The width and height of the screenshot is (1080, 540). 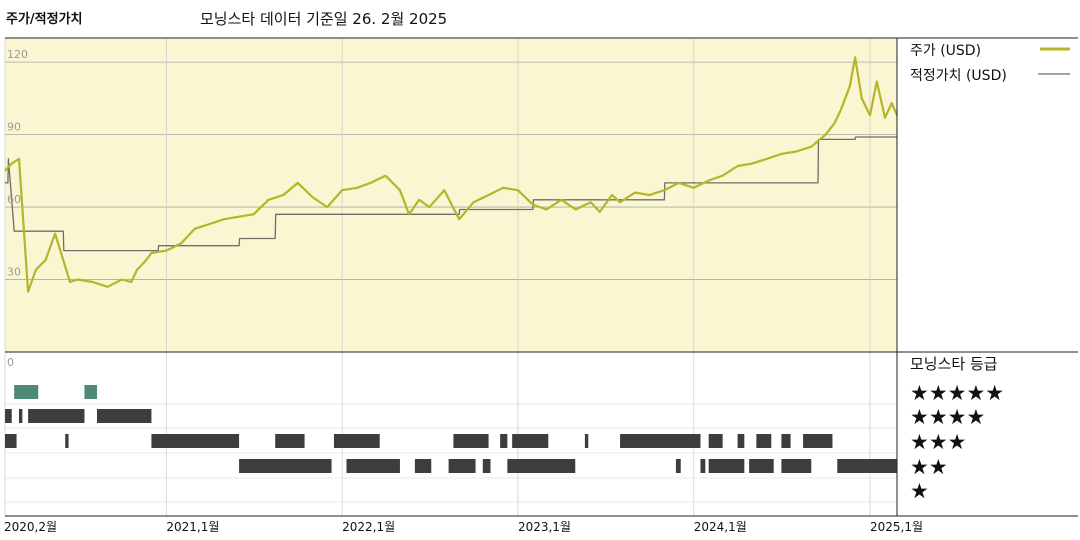 I want to click on x-tick-label-4: 2024,1월, so click(x=720, y=527).